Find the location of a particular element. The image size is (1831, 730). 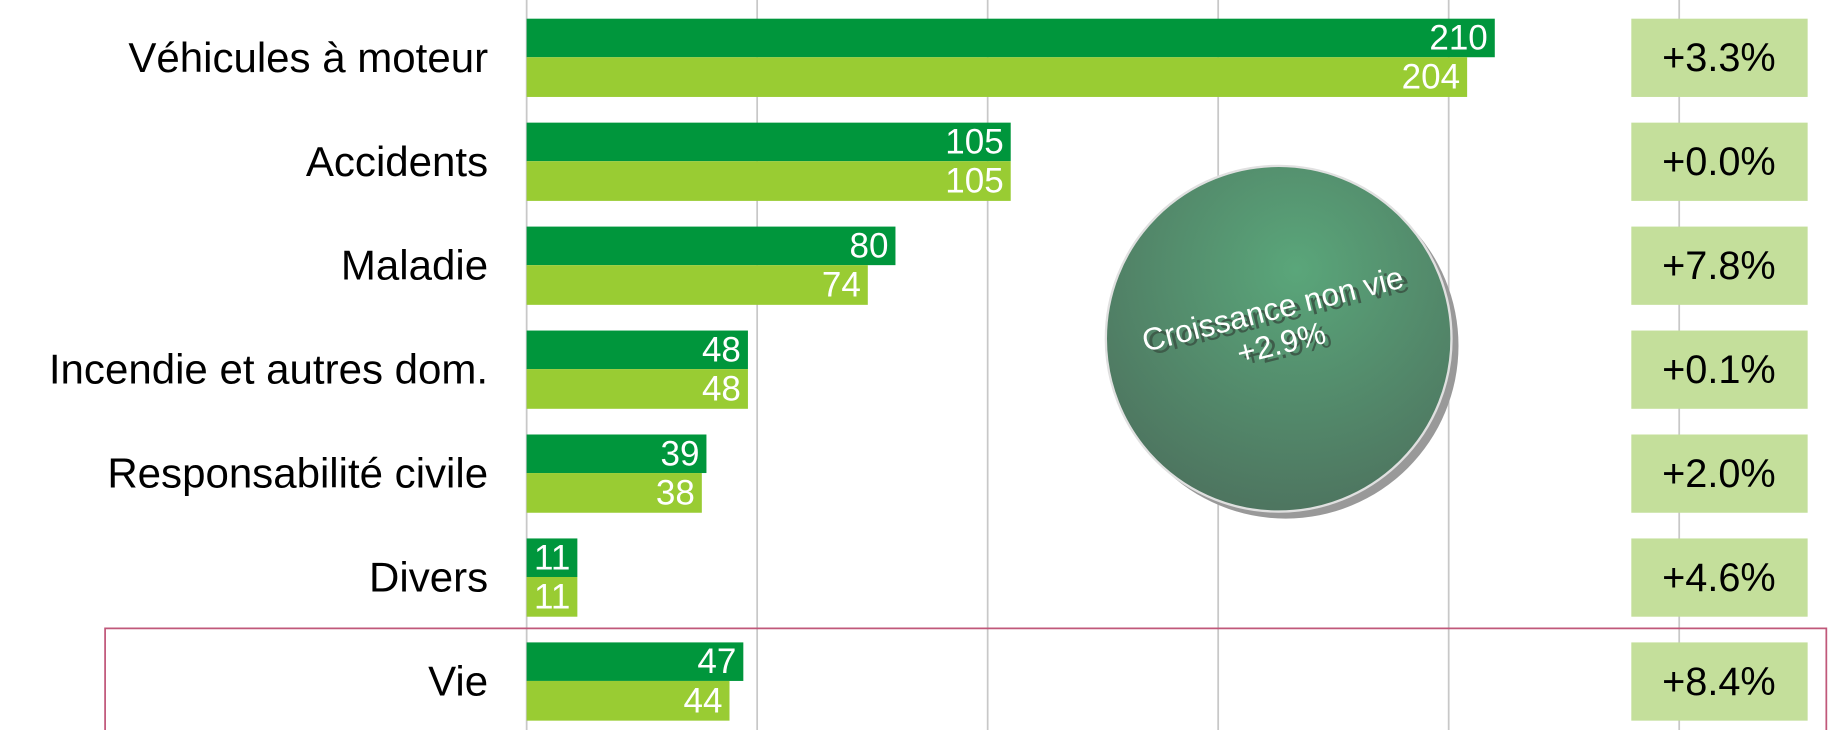

category-label: Divers is located at coordinates (428, 577).